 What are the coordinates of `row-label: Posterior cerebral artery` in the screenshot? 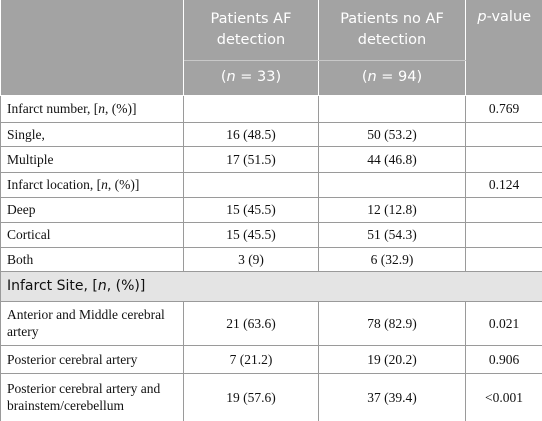 It's located at (92, 359).